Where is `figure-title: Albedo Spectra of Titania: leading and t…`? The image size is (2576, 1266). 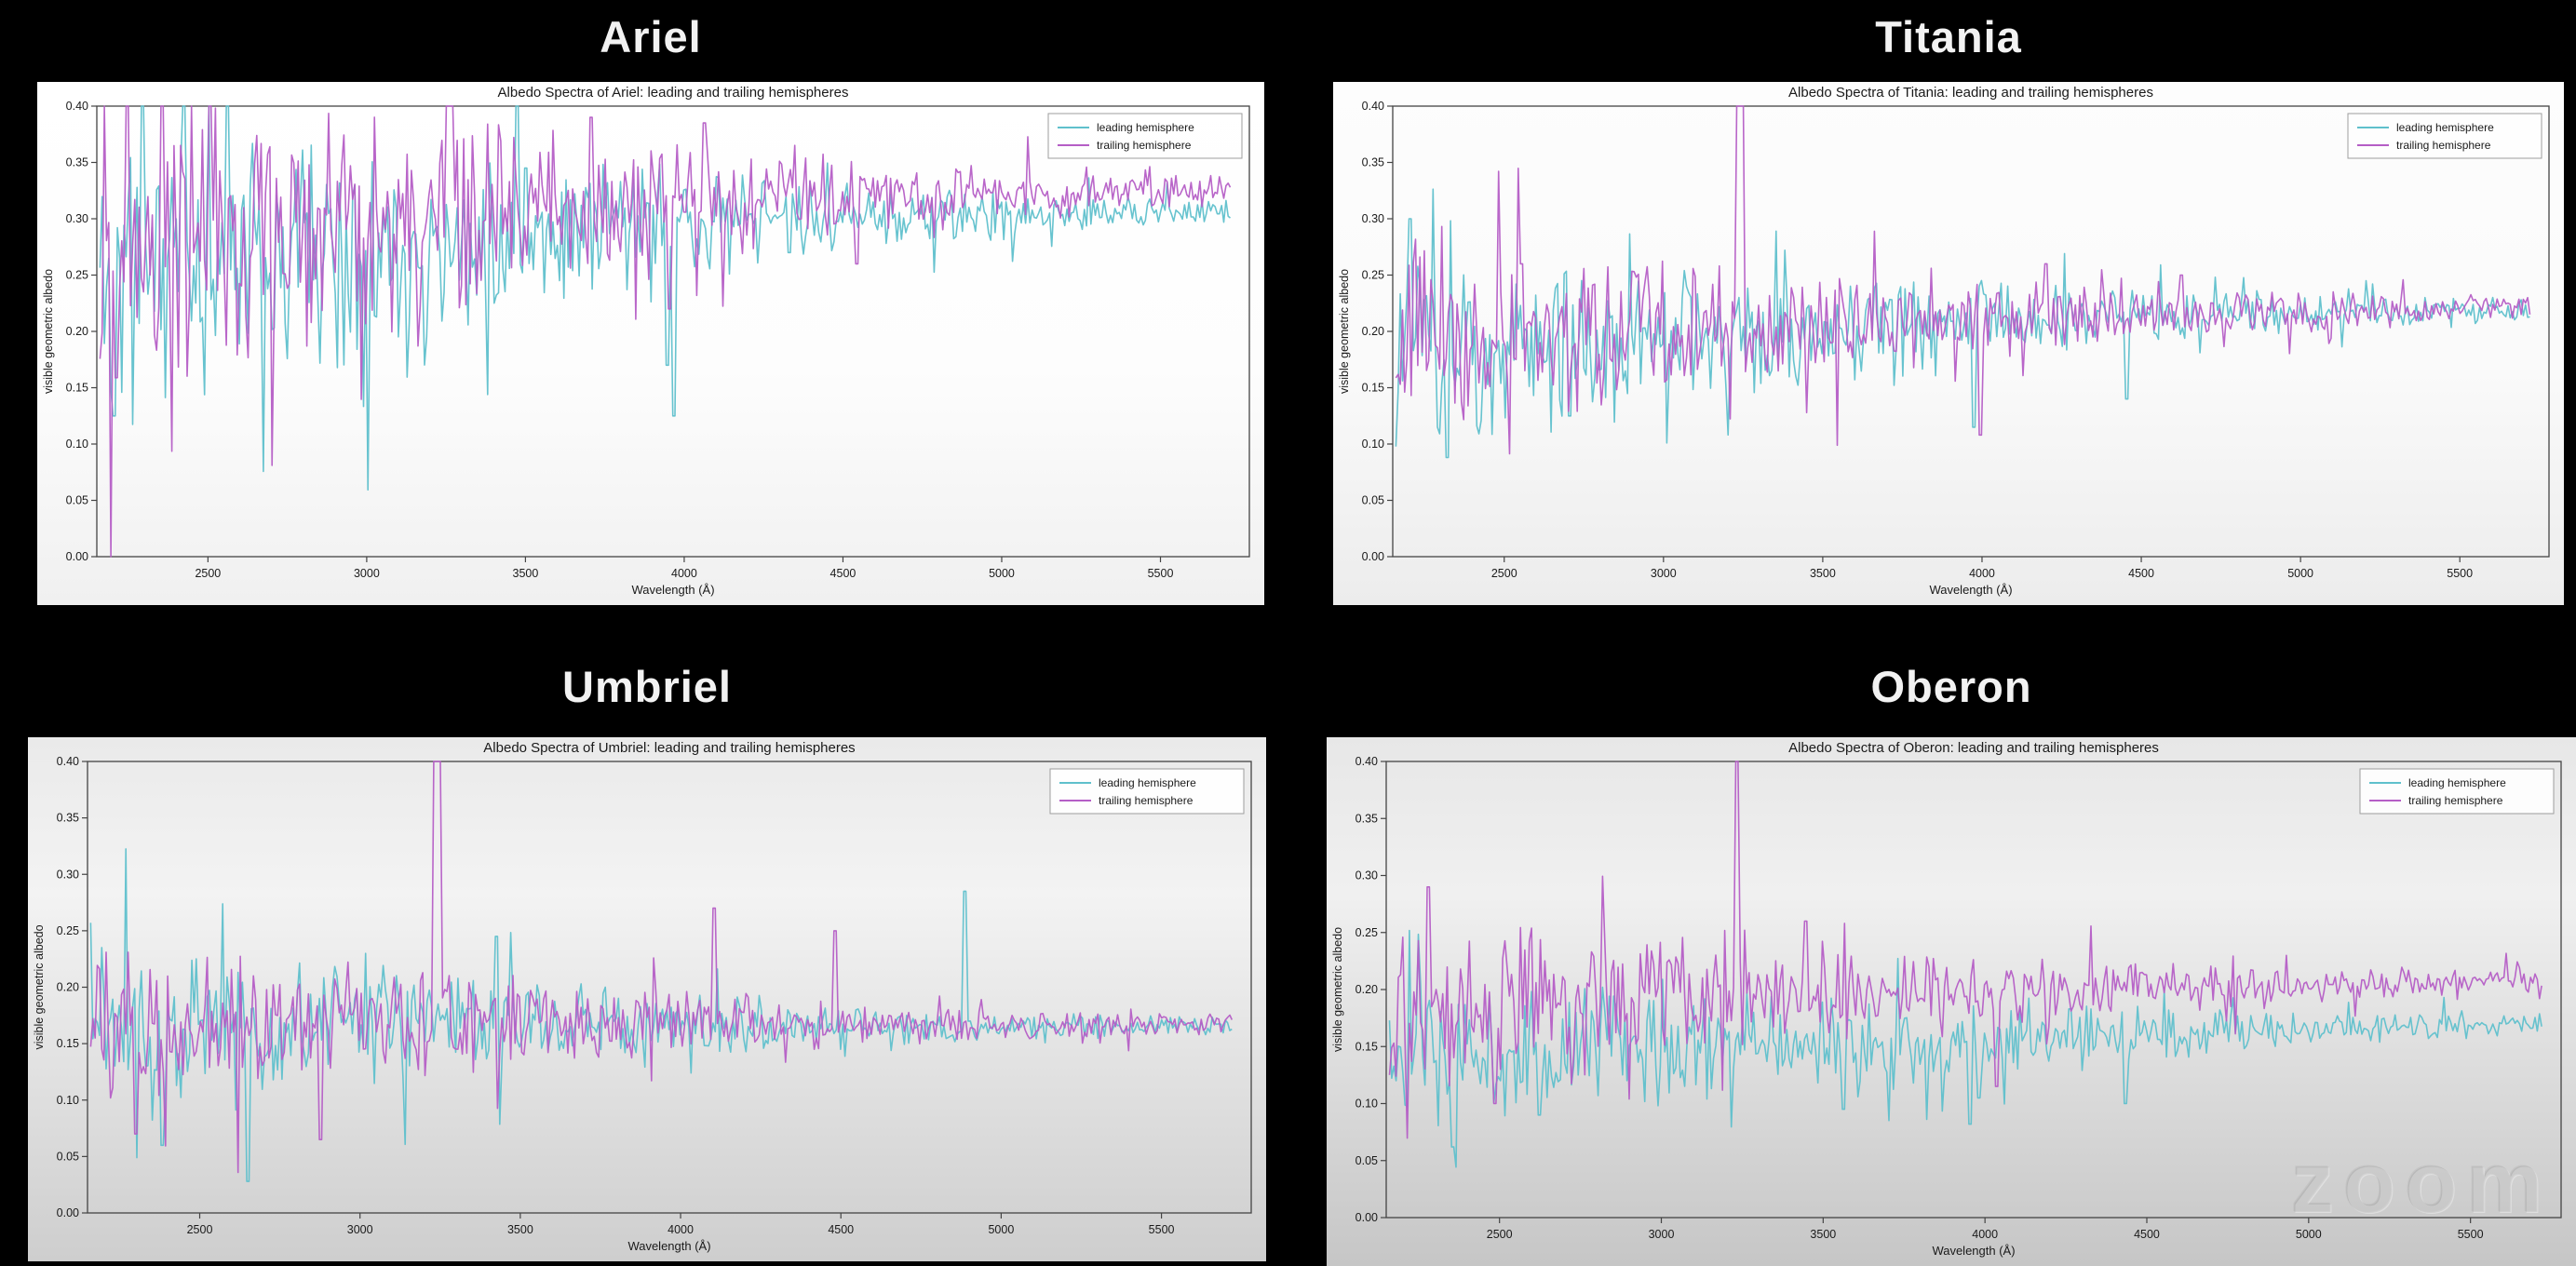
figure-title: Albedo Spectra of Titania: leading and t… is located at coordinates (1970, 93).